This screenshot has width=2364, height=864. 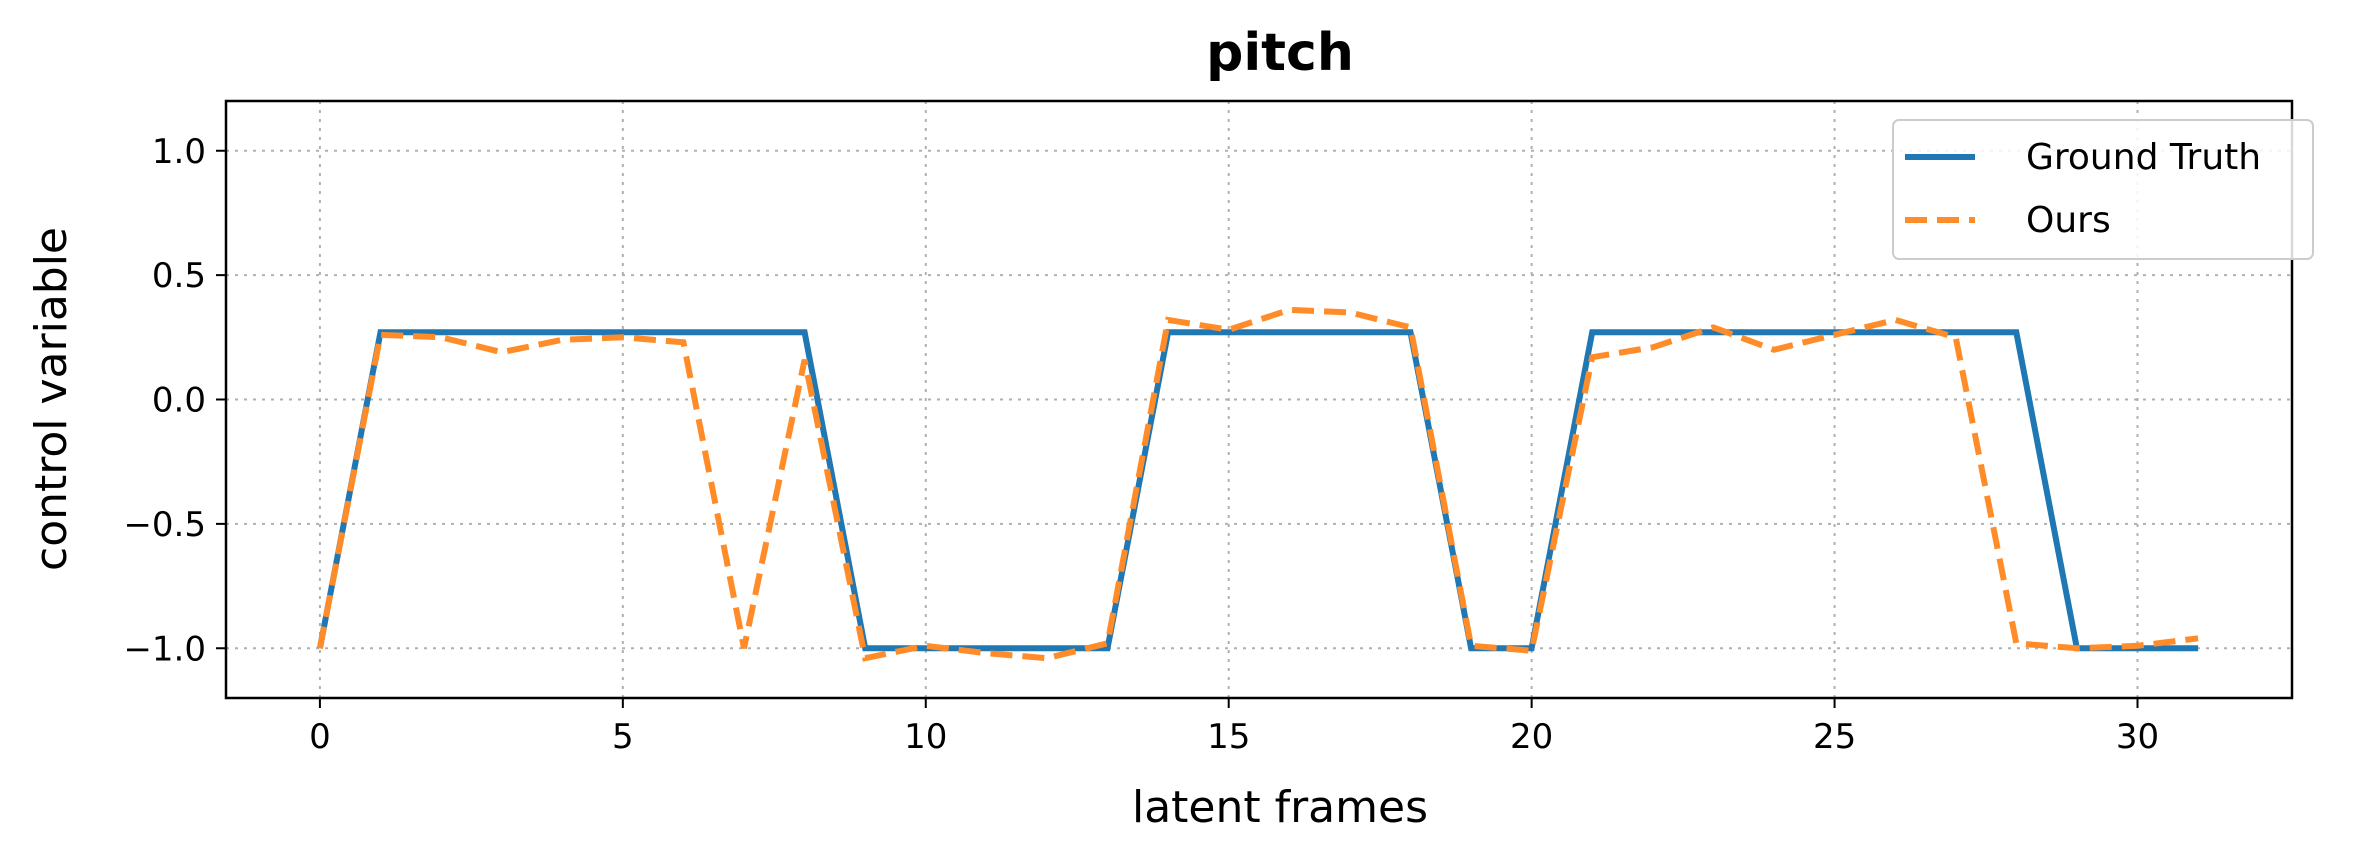 What do you see at coordinates (1531, 737) in the screenshot?
I see `x-tick-label: 20` at bounding box center [1531, 737].